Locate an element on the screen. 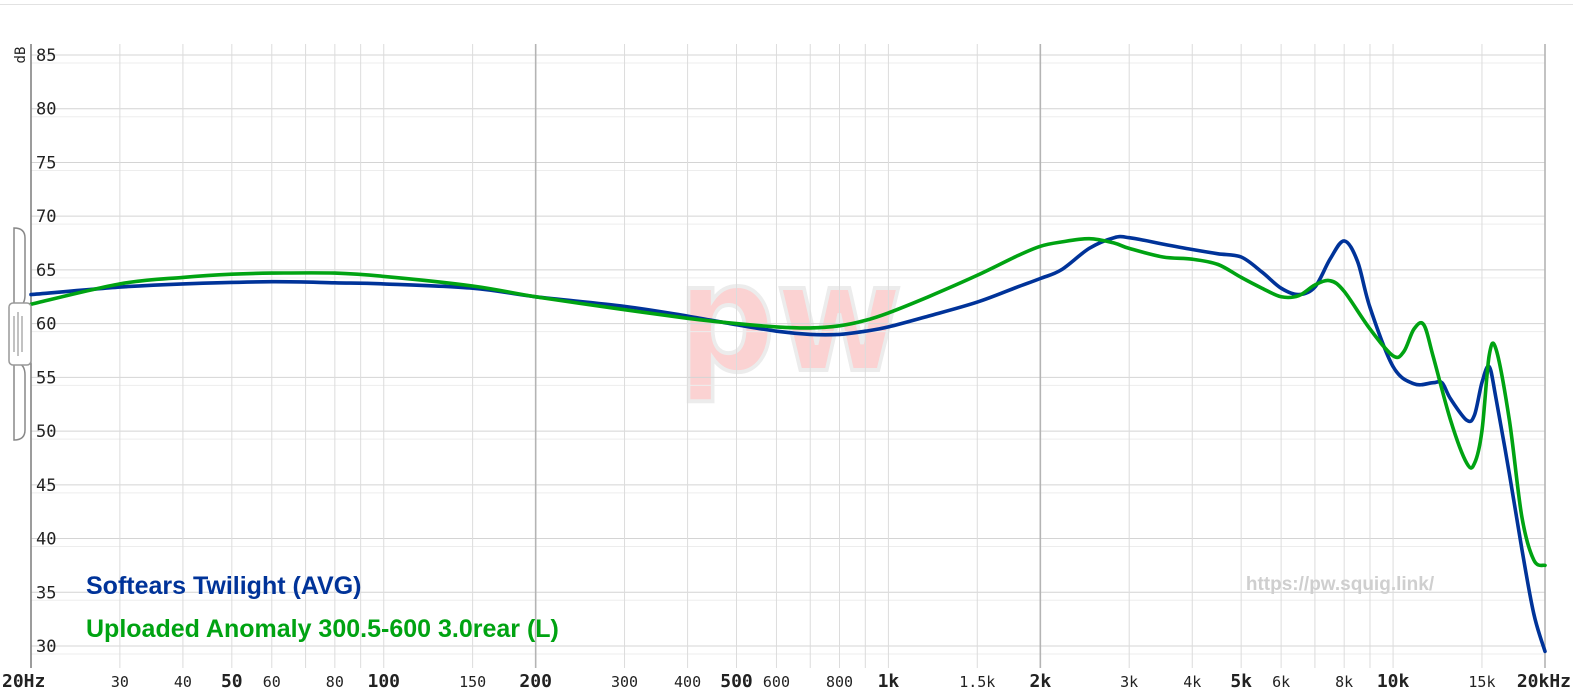 The image size is (1573, 692). x-tick-label: 150 is located at coordinates (472, 682).